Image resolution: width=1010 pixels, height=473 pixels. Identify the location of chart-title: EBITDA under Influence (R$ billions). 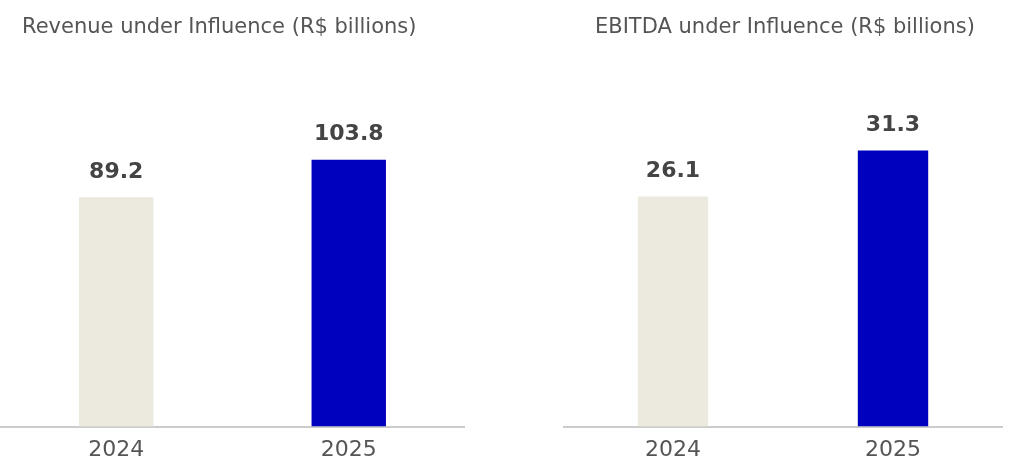
(785, 26).